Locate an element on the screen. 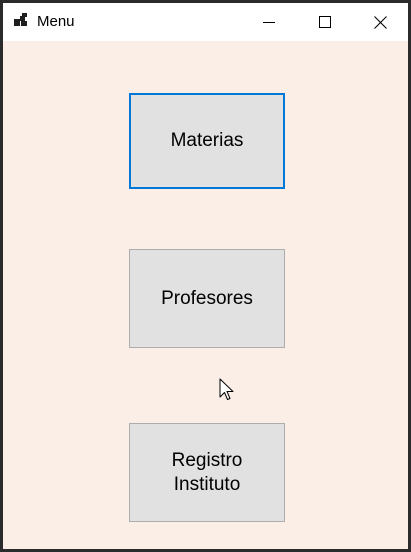 Image resolution: width=411 pixels, height=552 pixels. close-icon is located at coordinates (380, 22).